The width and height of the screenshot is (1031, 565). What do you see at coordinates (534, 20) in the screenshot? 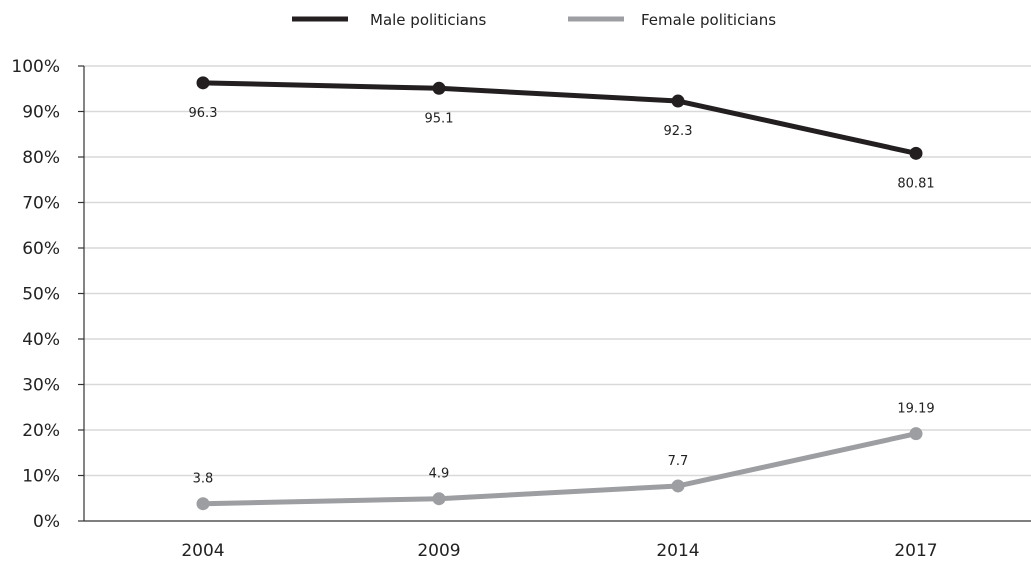
I see `legend: Male politicians Female politicians` at bounding box center [534, 20].